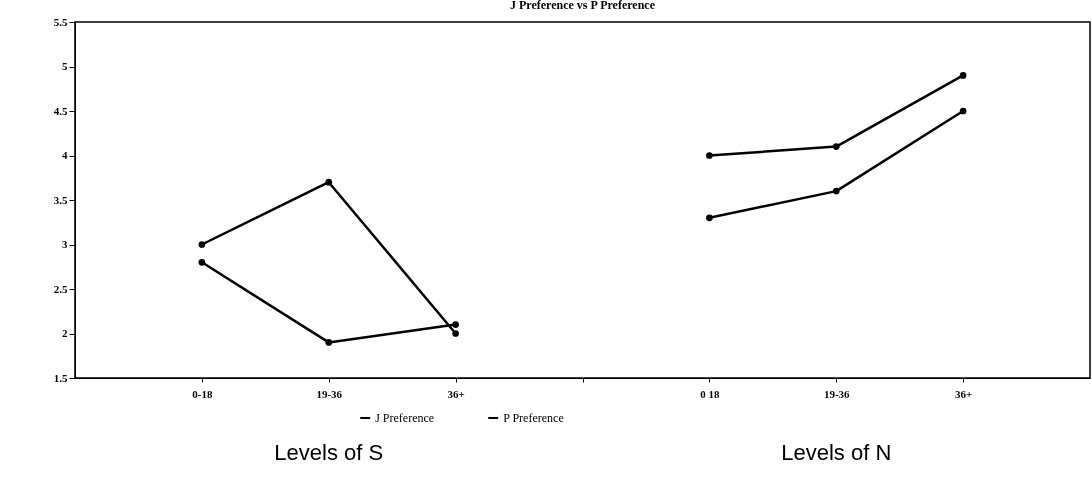 This screenshot has width=1092, height=483. What do you see at coordinates (405, 418) in the screenshot?
I see `legend-label: J Preference` at bounding box center [405, 418].